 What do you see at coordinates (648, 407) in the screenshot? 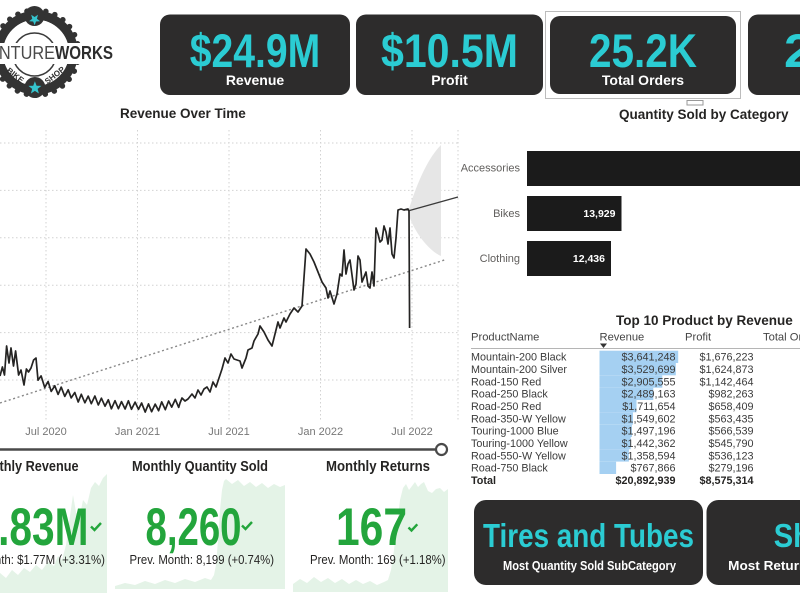
I see `svg-text: $1,711,654` at bounding box center [648, 407].